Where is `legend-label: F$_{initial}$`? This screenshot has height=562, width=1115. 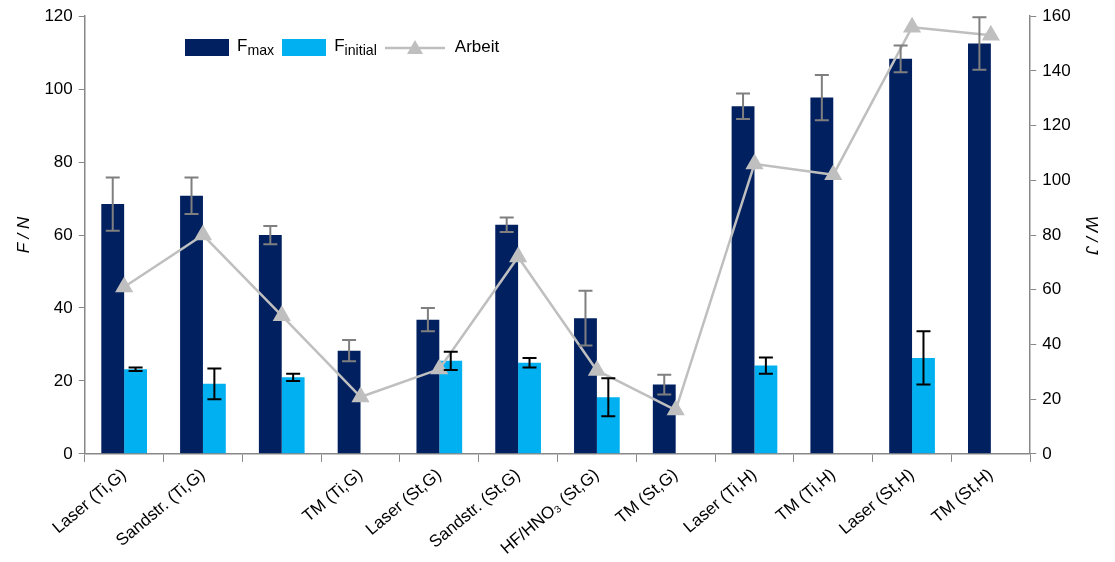
legend-label: F$_{initial}$ is located at coordinates (355, 47).